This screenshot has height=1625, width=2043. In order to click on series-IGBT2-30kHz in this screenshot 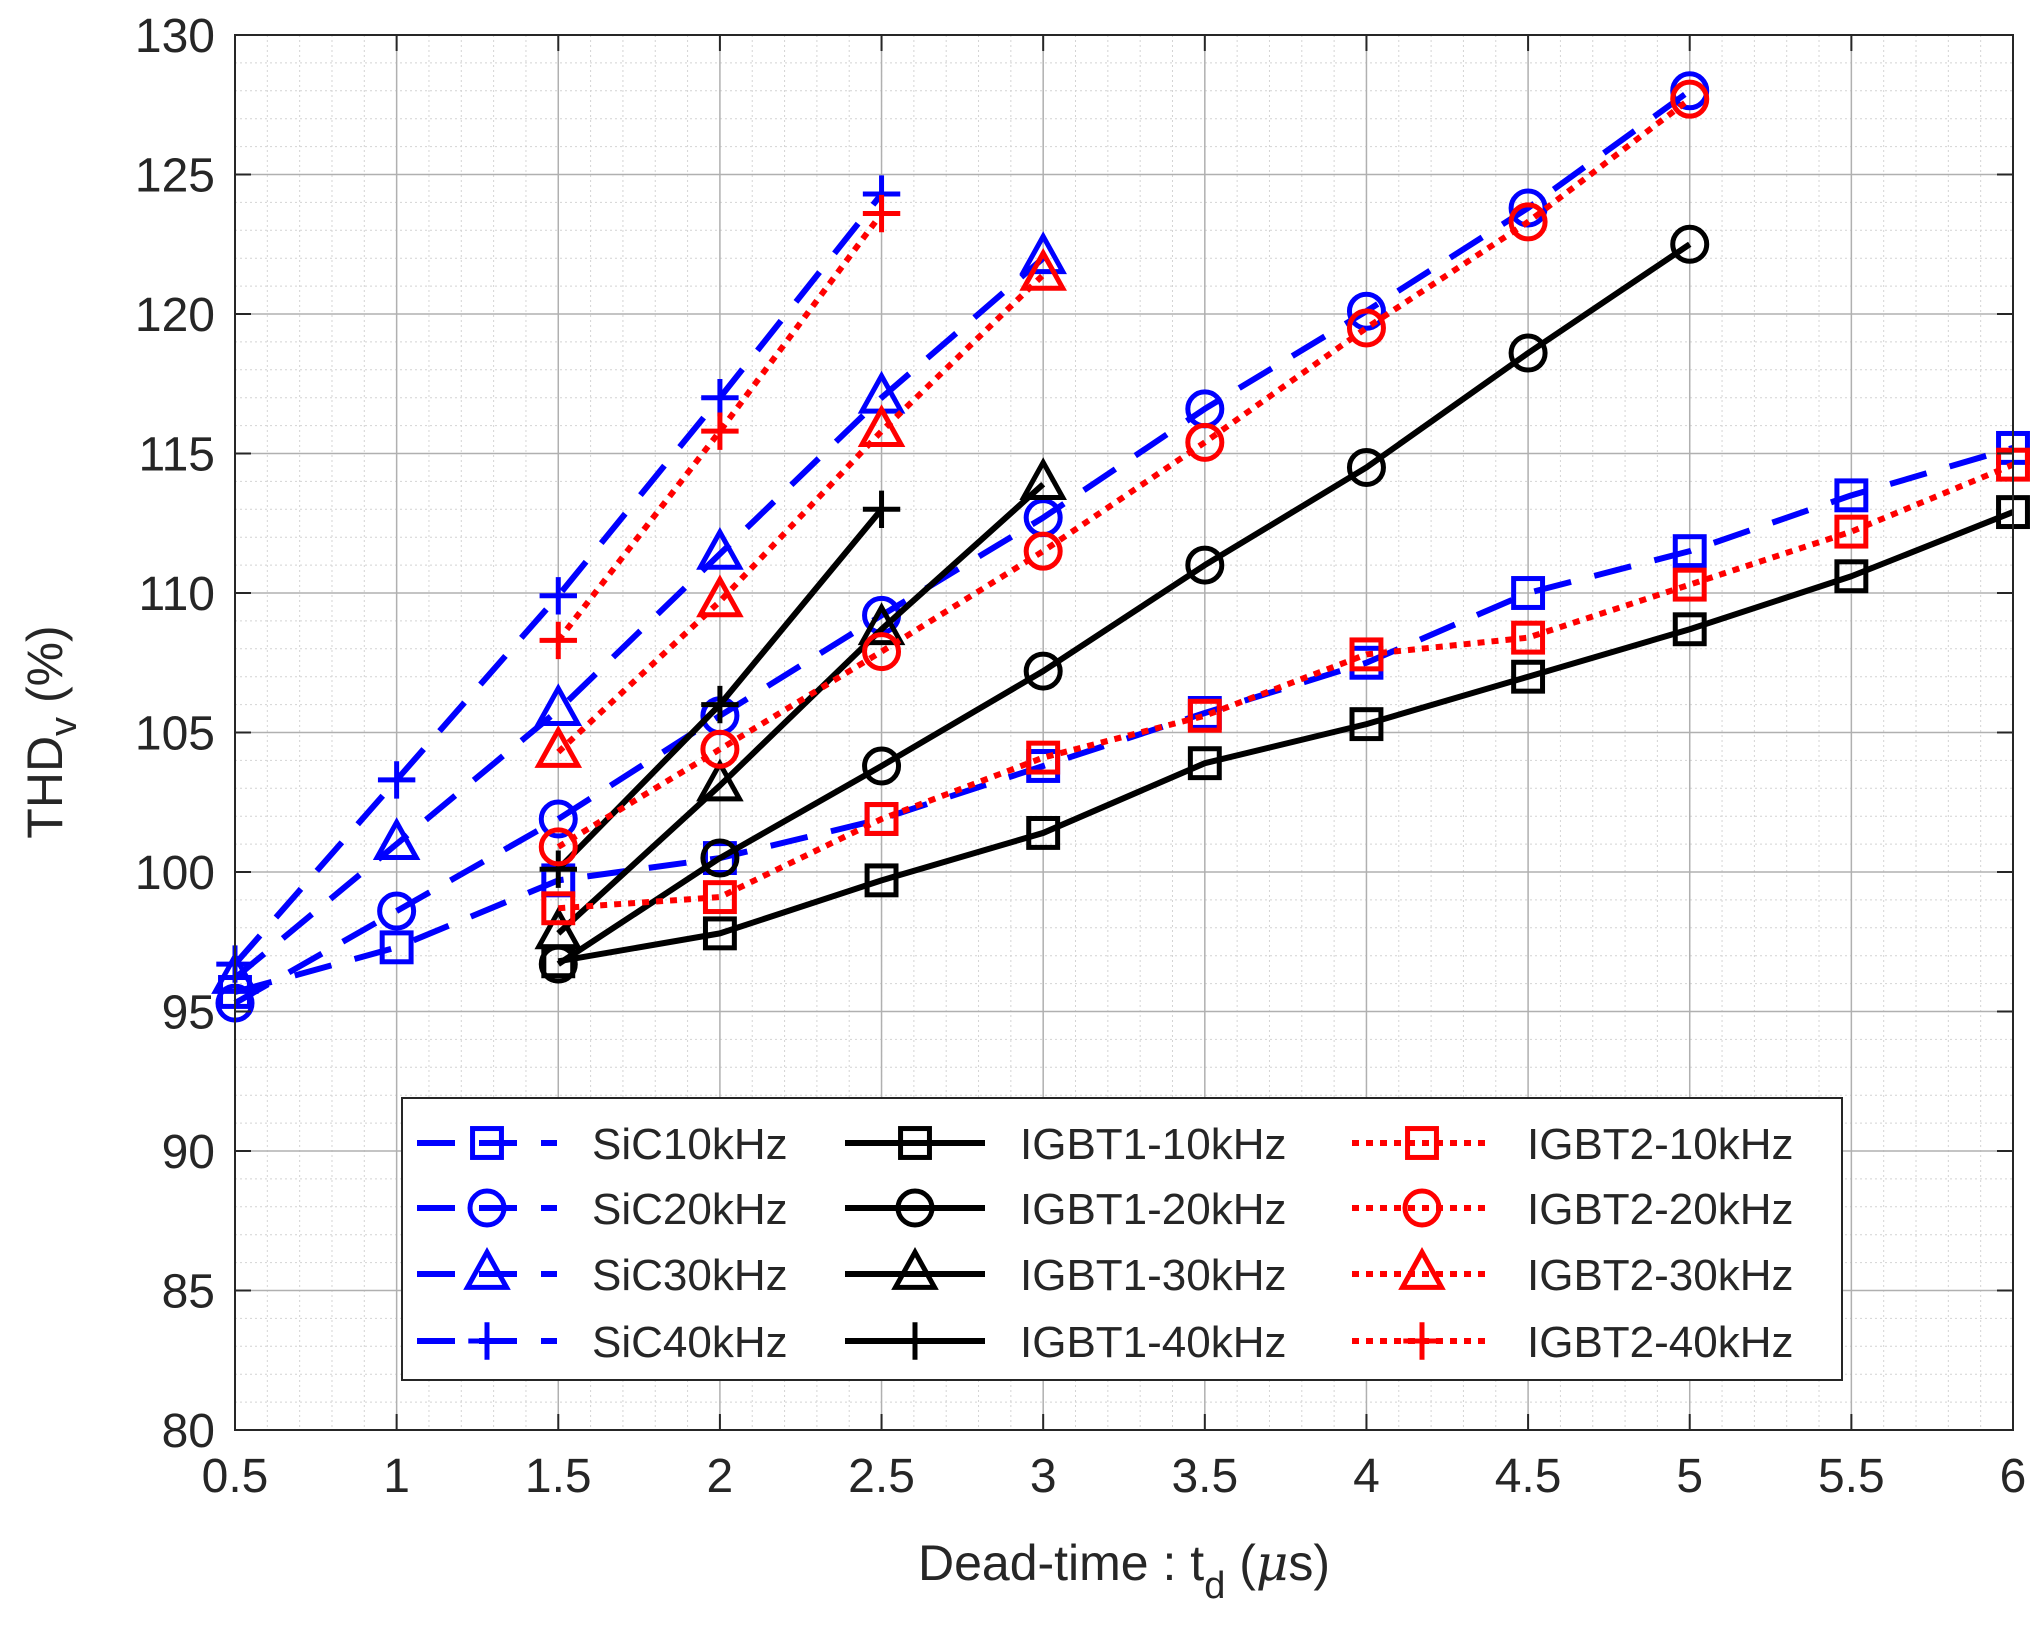, I will do `click(800, 507)`.